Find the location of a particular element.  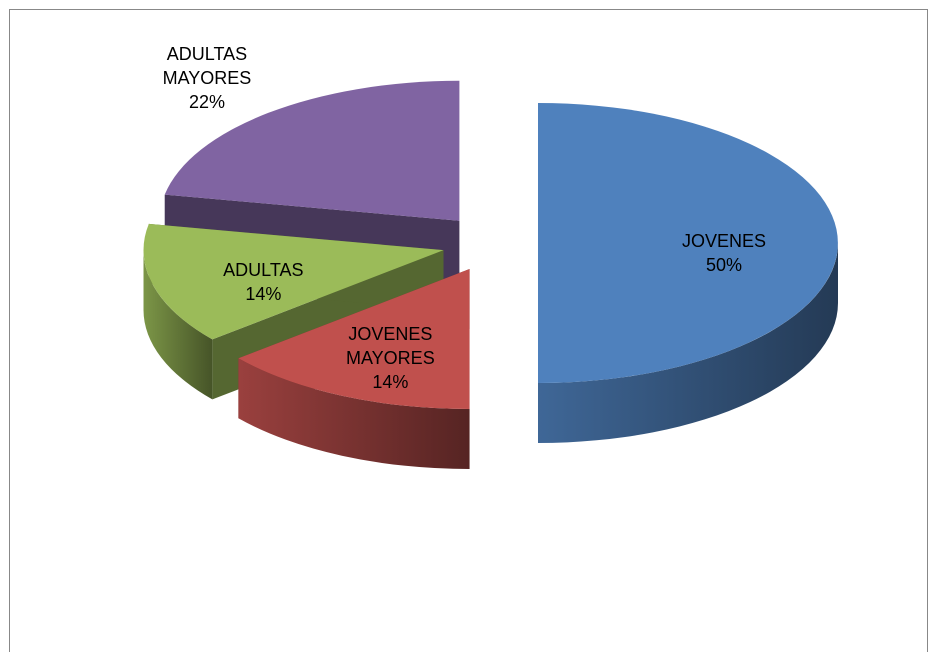

data-label: JOVENES 50% is located at coordinates (724, 253).